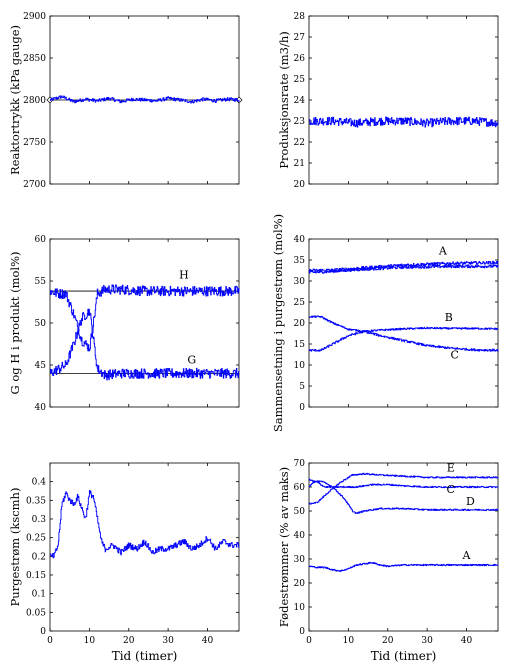  What do you see at coordinates (34, 185) in the screenshot?
I see `y-tick-label: 2700` at bounding box center [34, 185].